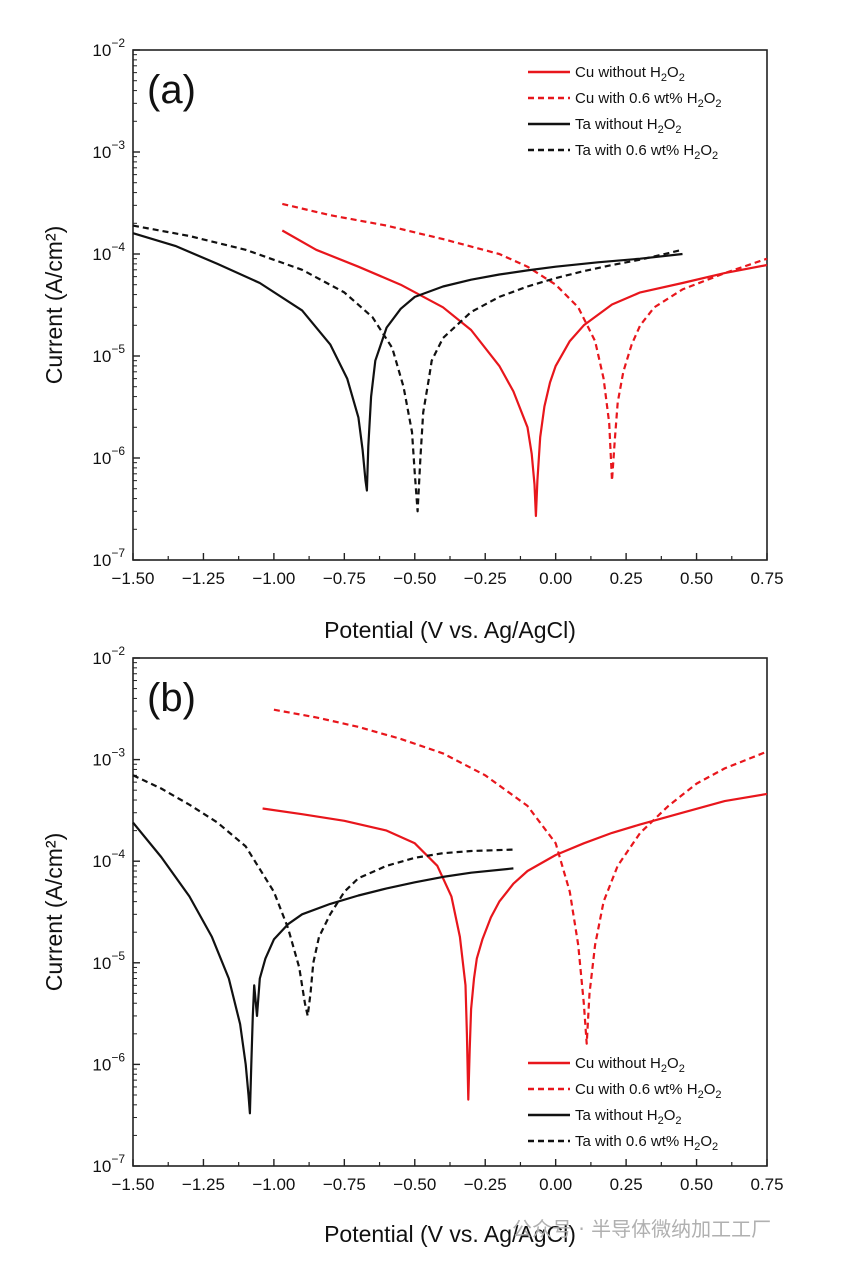 Image resolution: width=843 pixels, height=1267 pixels. I want to click on panel-label: (b), so click(171, 698).